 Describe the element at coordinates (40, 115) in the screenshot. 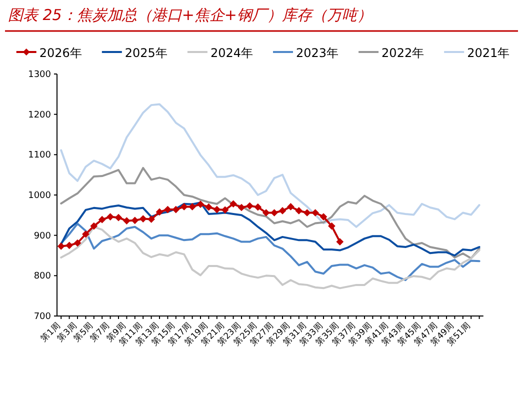

I see `y-tick-label: 1200` at that location.